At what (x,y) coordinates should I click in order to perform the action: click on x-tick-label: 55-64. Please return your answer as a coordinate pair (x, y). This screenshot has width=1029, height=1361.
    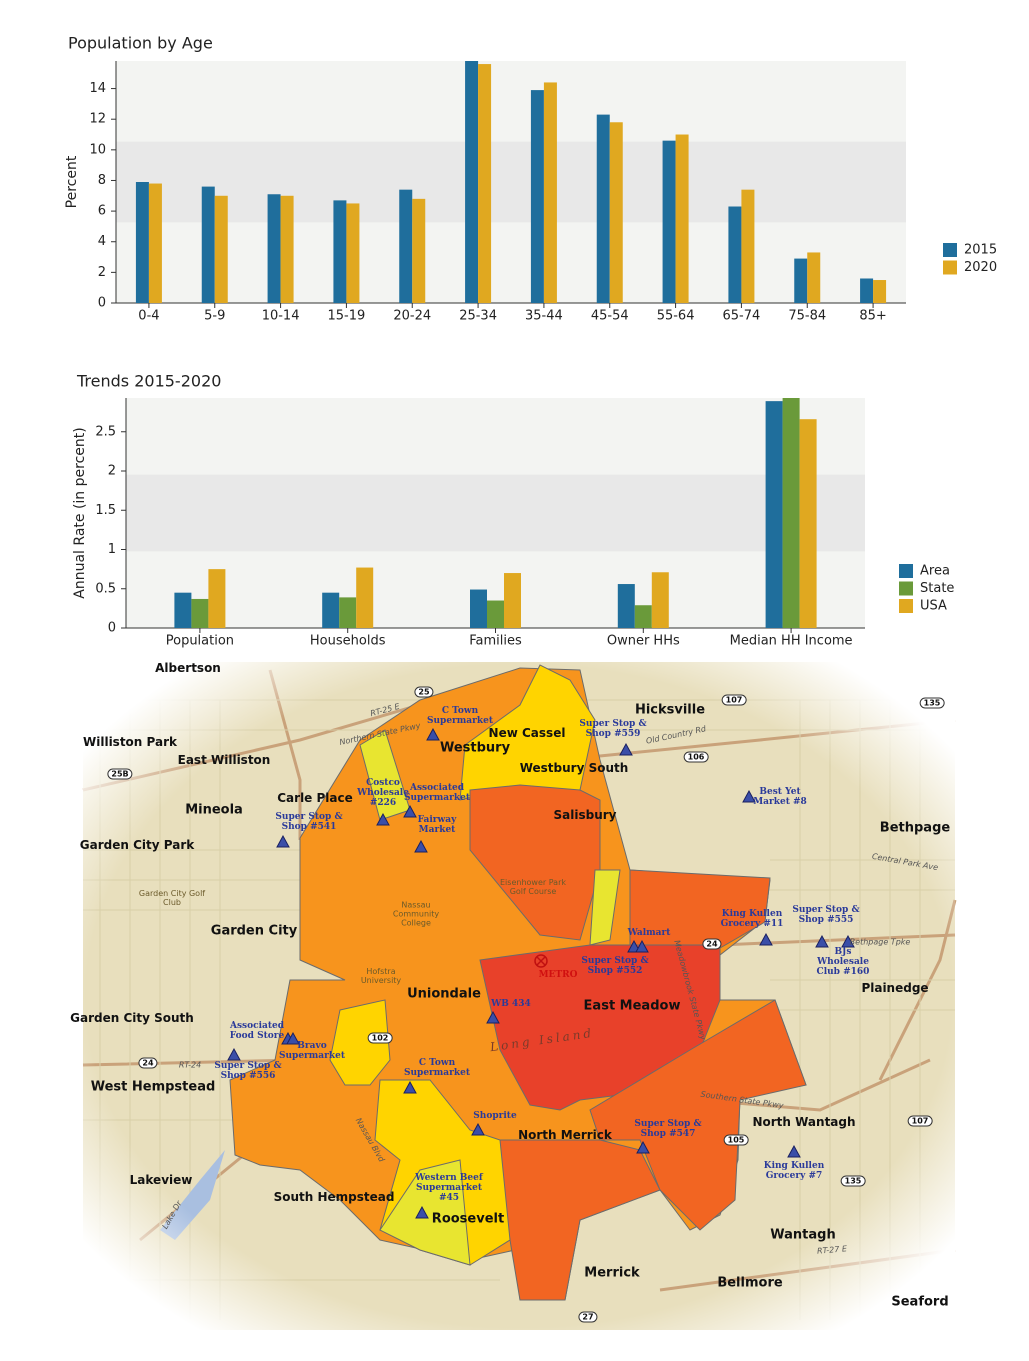
    Looking at the image, I should click on (676, 316).